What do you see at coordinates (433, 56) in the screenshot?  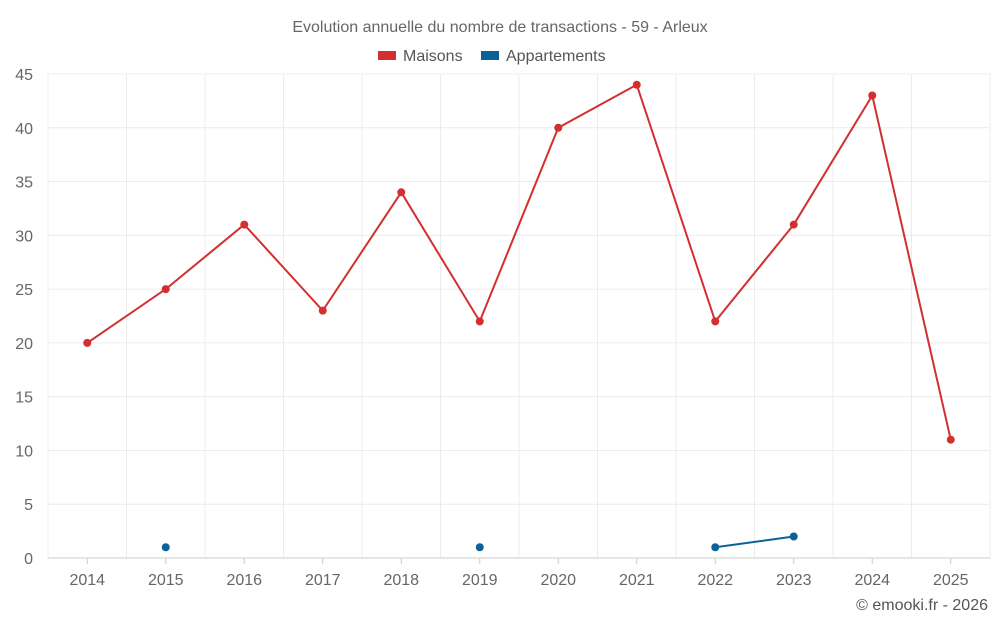 I see `legend-label-maisons: Maisons` at bounding box center [433, 56].